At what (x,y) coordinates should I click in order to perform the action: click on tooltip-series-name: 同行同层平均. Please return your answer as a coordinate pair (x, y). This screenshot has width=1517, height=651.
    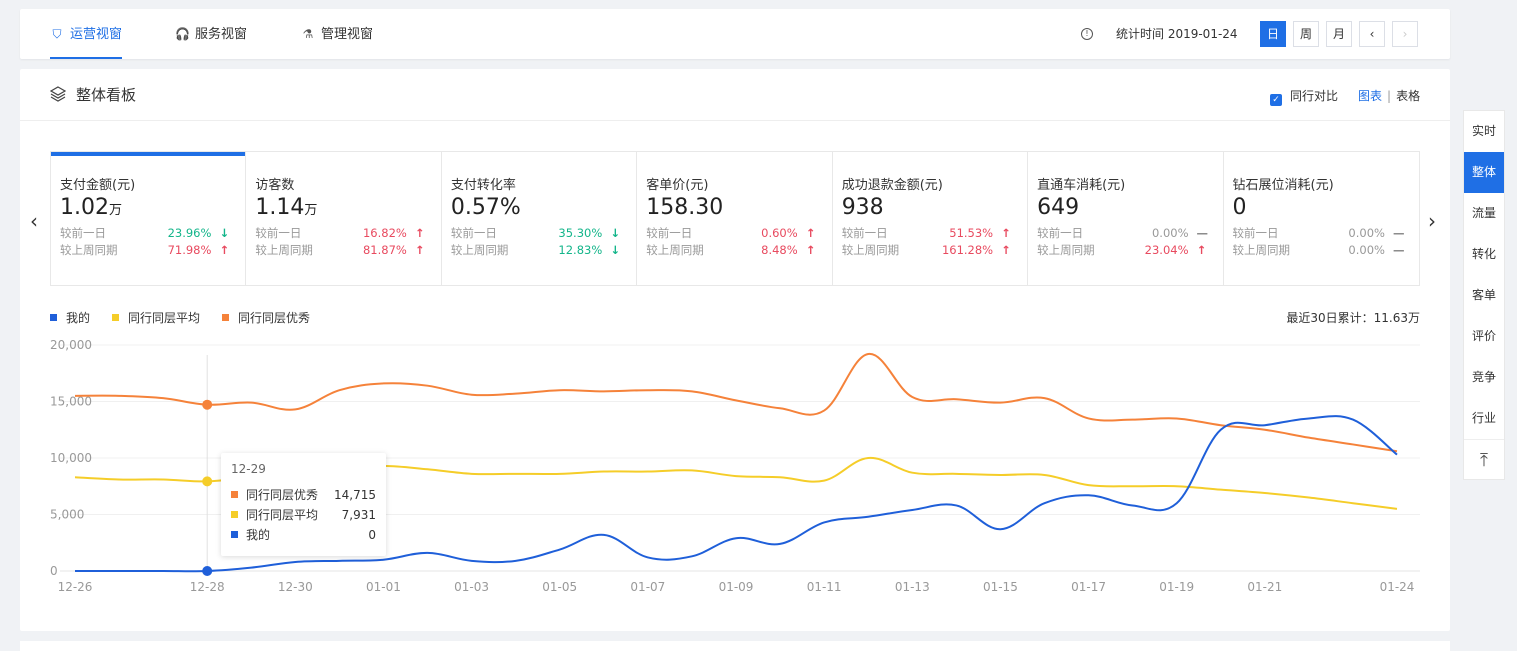
    Looking at the image, I should click on (282, 515).